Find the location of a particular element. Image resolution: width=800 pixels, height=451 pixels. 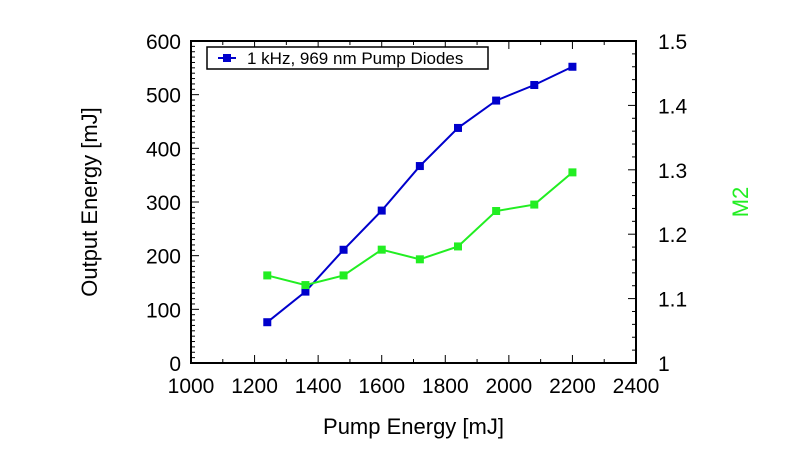

y-tick-label: 200 is located at coordinates (163, 257).